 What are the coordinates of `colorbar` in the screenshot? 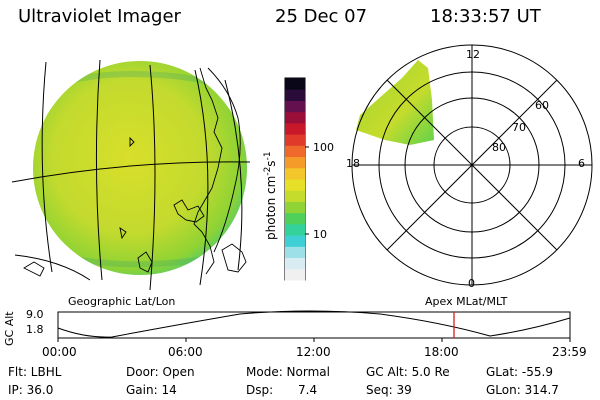 It's located at (296, 179).